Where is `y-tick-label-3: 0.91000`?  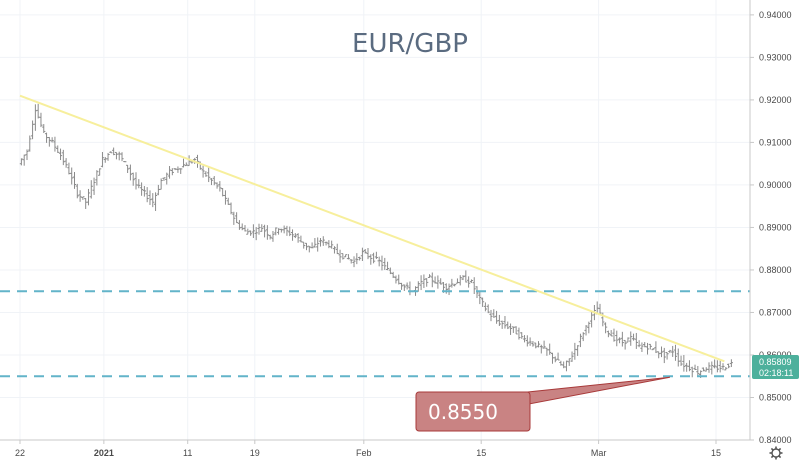
y-tick-label-3: 0.91000 is located at coordinates (775, 142).